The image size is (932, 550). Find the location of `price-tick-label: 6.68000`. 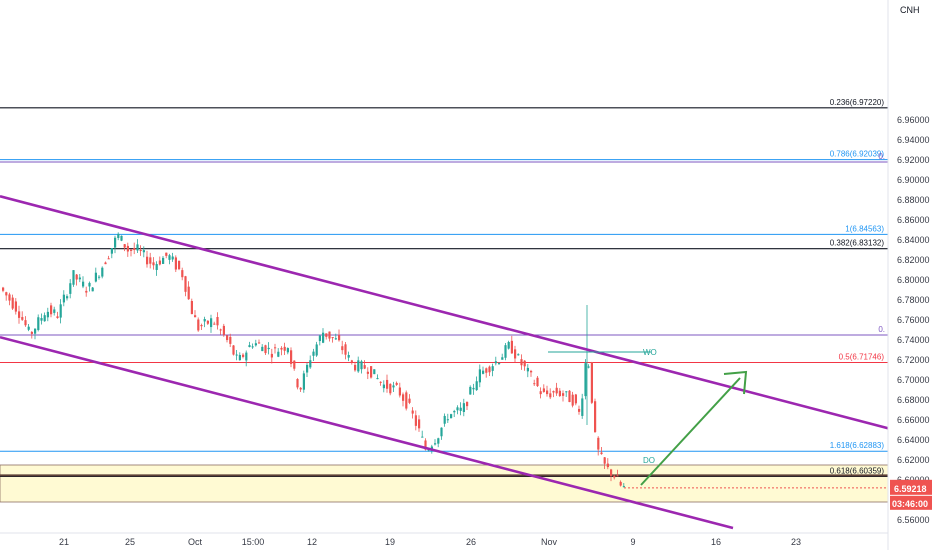

price-tick-label: 6.68000 is located at coordinates (913, 400).